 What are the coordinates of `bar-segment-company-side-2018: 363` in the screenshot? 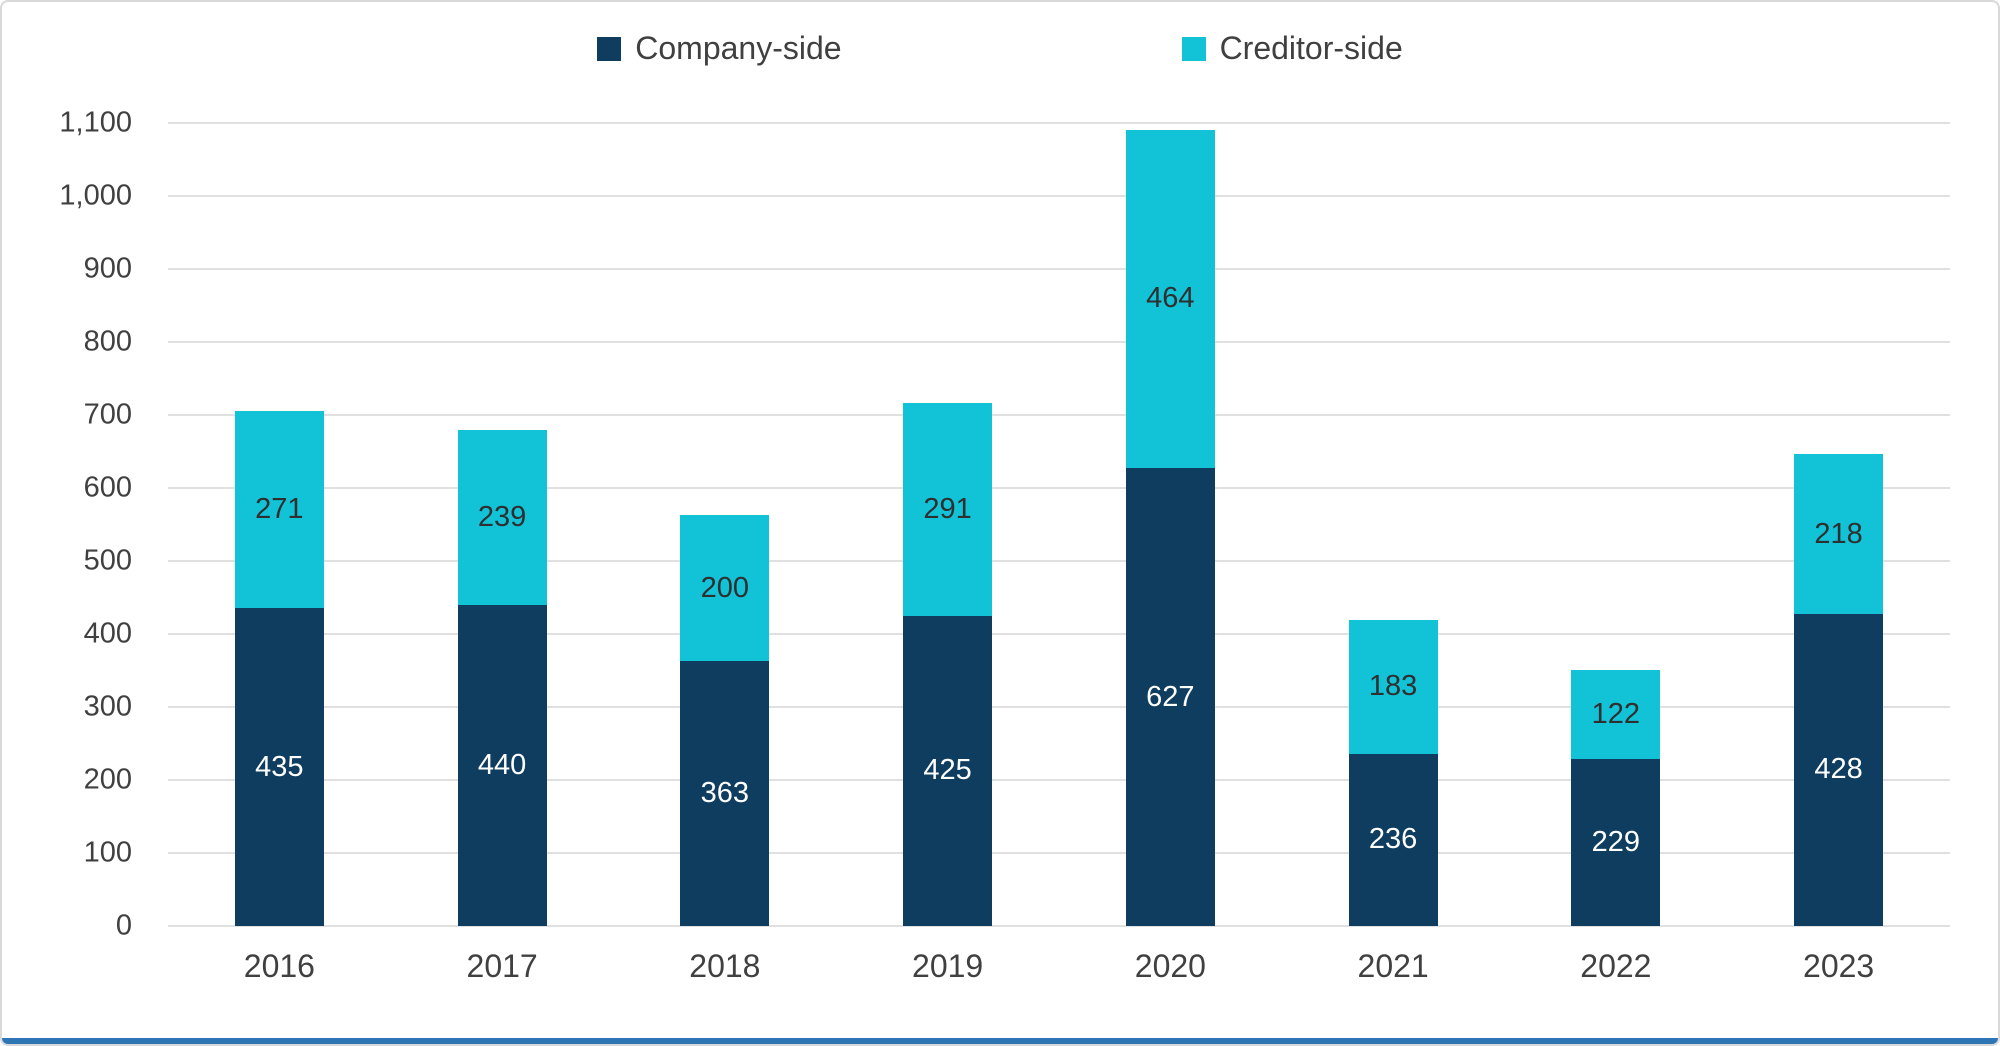 It's located at (725, 793).